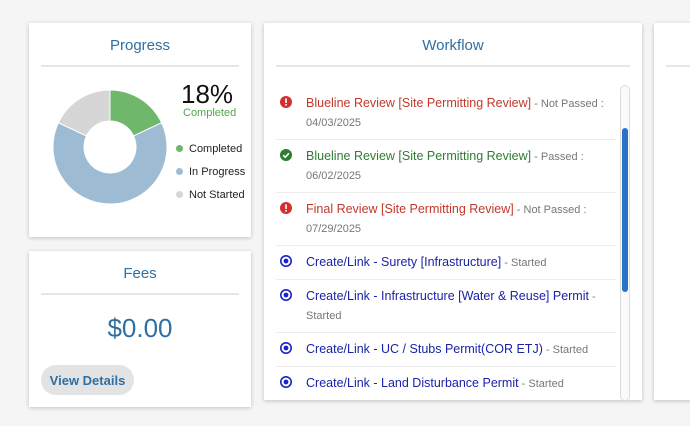 This screenshot has width=690, height=426. What do you see at coordinates (404, 262) in the screenshot?
I see `workflow-item-link: Create/Link - Surety [Infrastructure]` at bounding box center [404, 262].